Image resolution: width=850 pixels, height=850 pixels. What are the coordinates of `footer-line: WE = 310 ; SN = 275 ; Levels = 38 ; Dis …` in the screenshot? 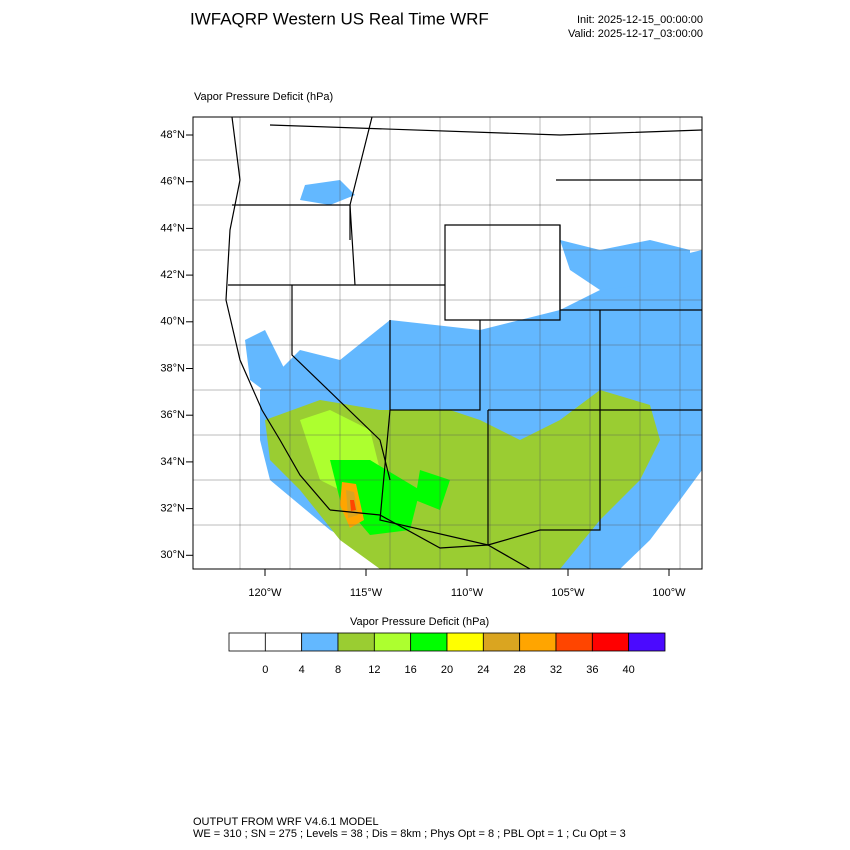 It's located at (409, 834).